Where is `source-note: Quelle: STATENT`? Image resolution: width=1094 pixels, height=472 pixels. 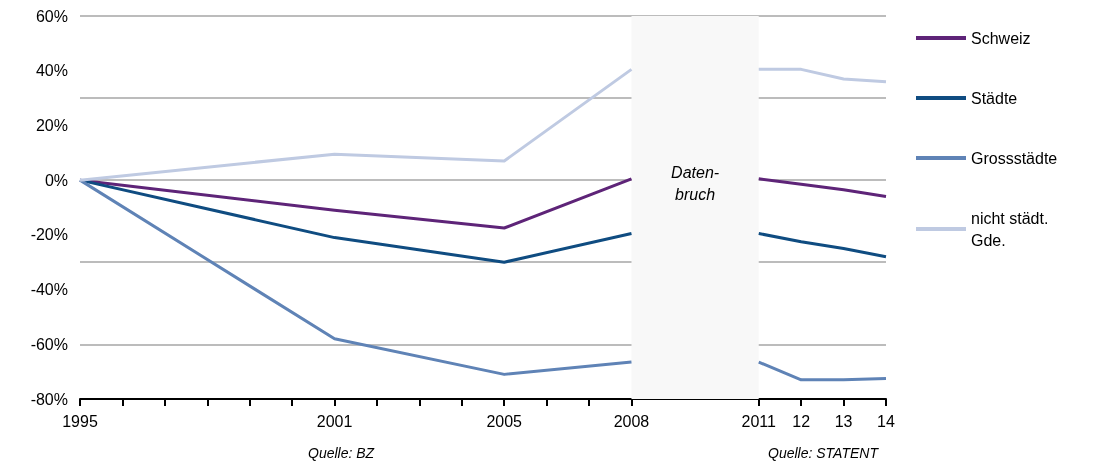 source-note: Quelle: STATENT is located at coordinates (824, 453).